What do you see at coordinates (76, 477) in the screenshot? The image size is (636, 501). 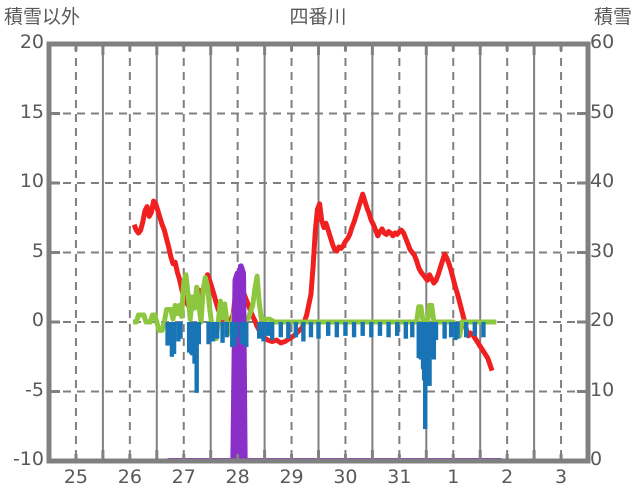 I see `x-tick-label: 25` at bounding box center [76, 477].